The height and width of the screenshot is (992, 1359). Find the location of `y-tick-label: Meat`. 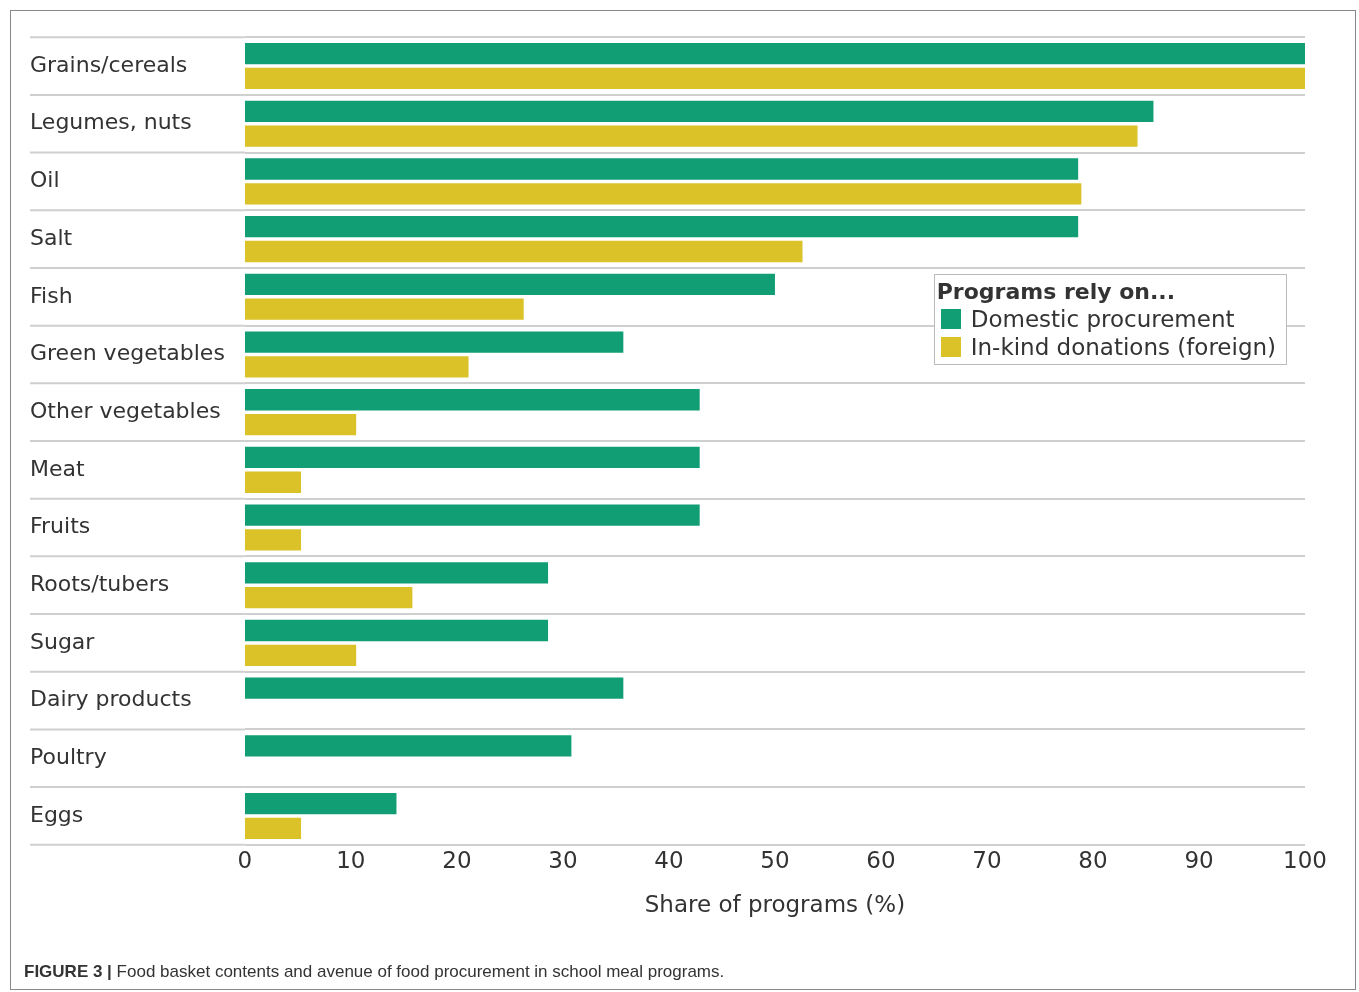

y-tick-label: Meat is located at coordinates (57, 468).